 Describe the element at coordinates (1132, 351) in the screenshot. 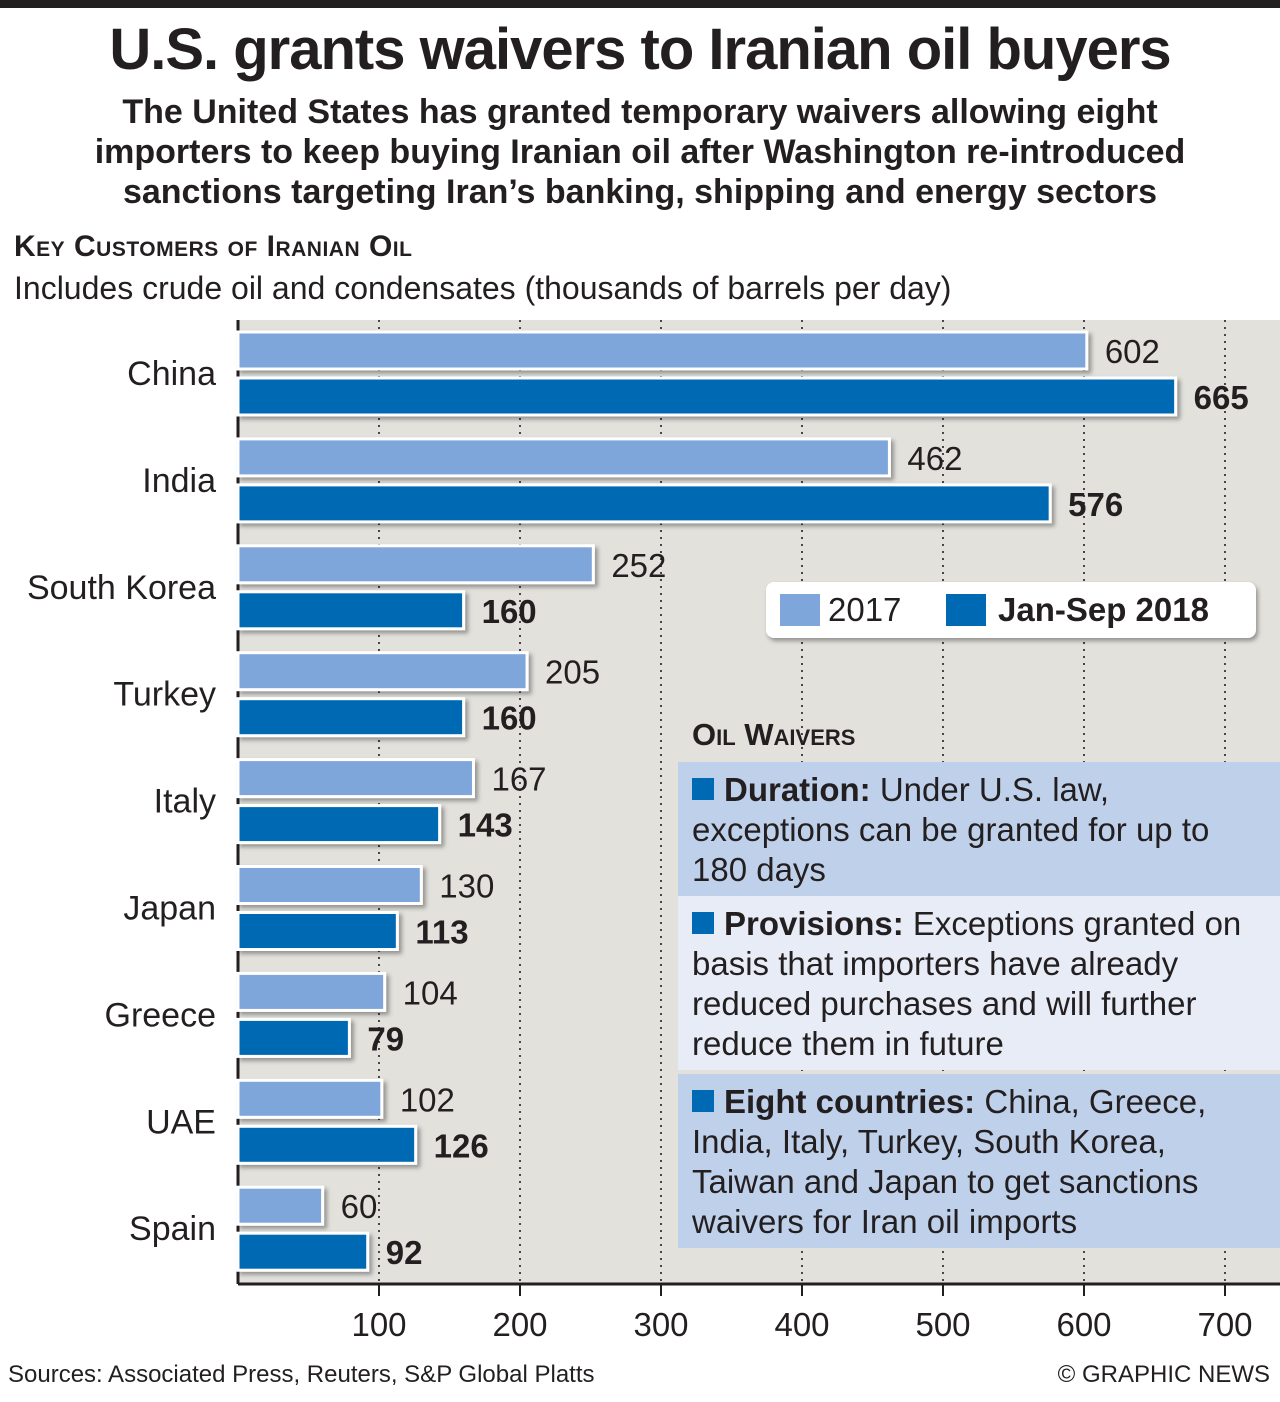

I see `value-label-2017: 602` at that location.